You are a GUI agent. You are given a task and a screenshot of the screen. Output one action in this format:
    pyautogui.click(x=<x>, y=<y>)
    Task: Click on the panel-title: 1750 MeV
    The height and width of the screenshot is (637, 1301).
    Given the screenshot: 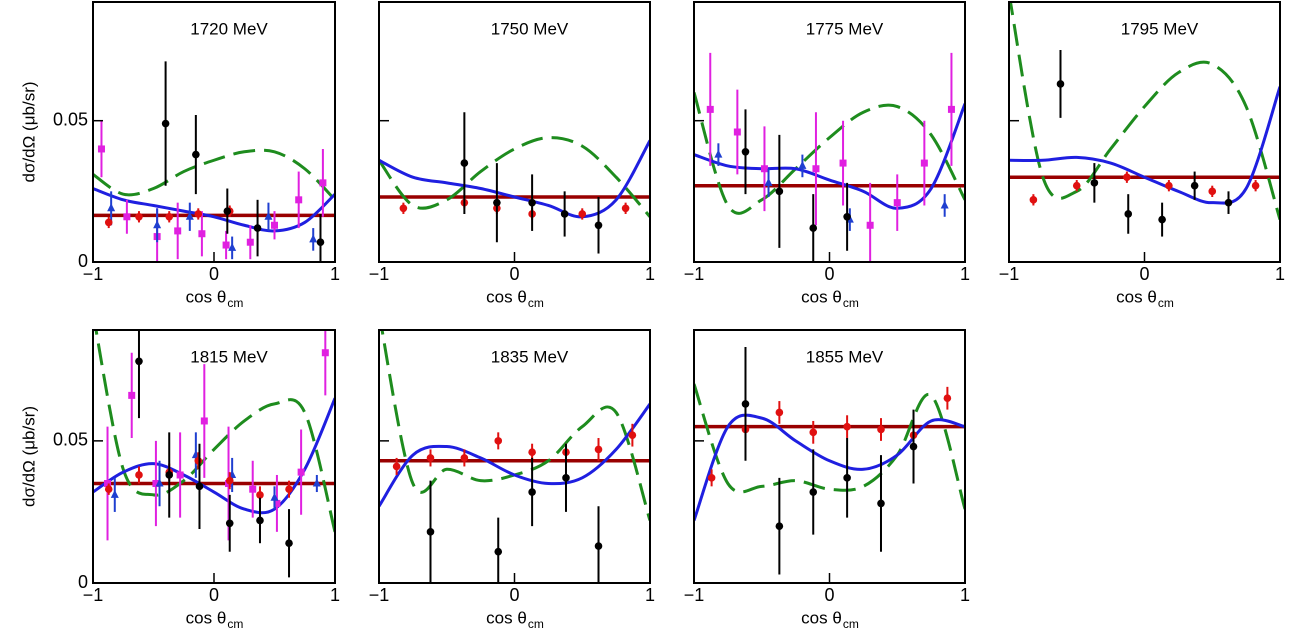 What is the action you would take?
    pyautogui.click(x=530, y=28)
    